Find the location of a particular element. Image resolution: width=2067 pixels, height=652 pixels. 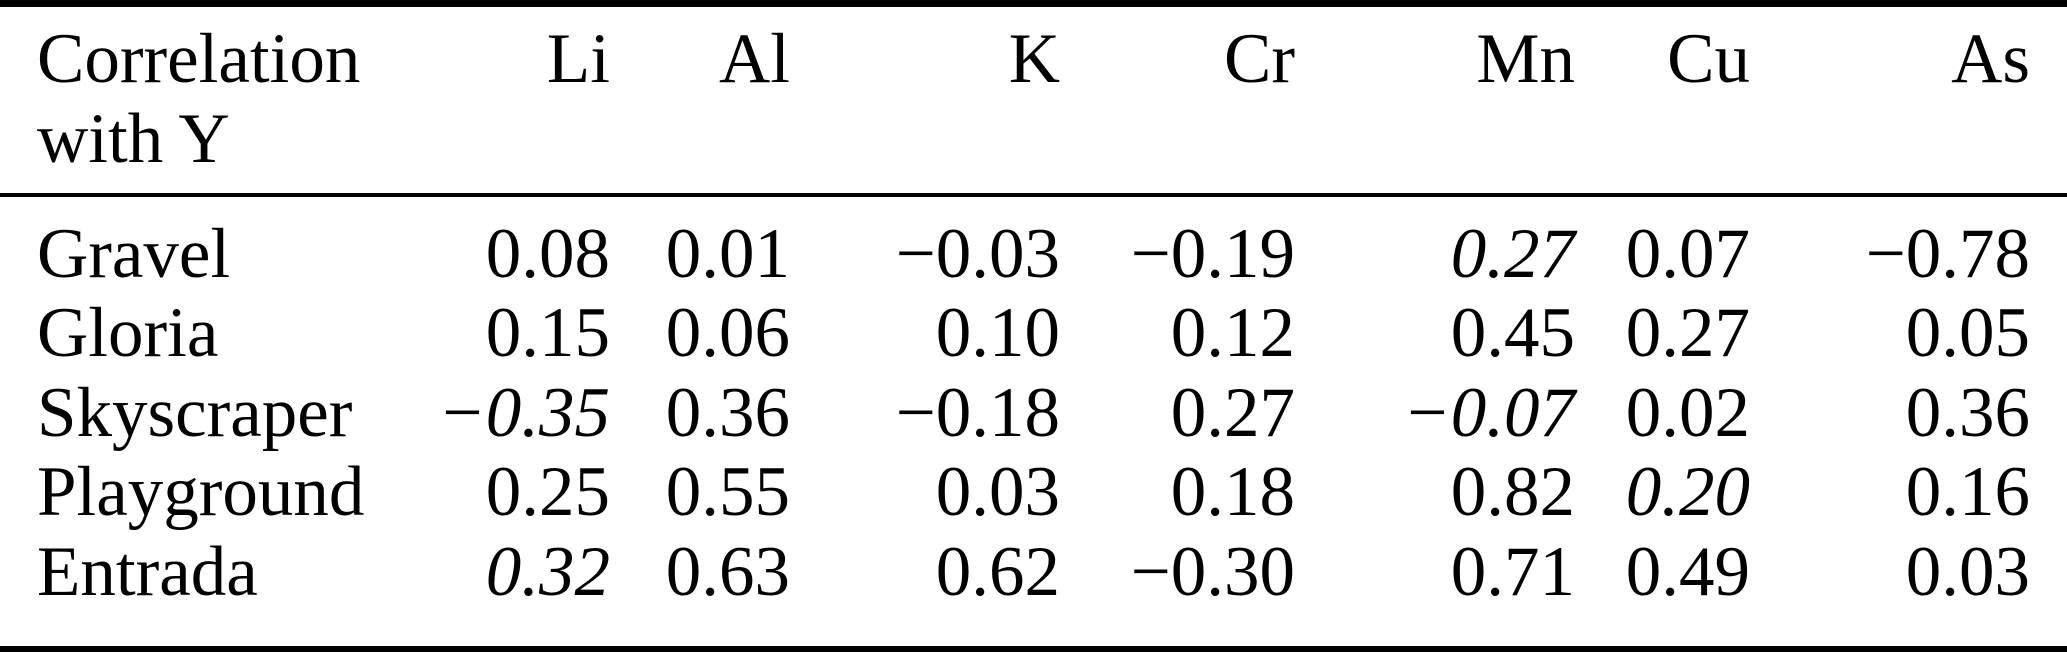

value-cell: 0.18 is located at coordinates (1232, 492).